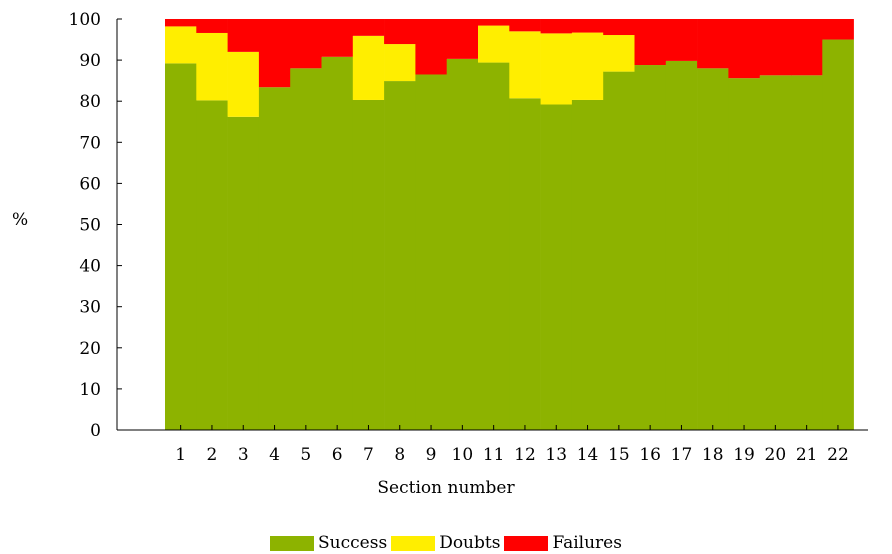 Image resolution: width=892 pixels, height=554 pixels. I want to click on legend-item-success: Success, so click(328, 543).